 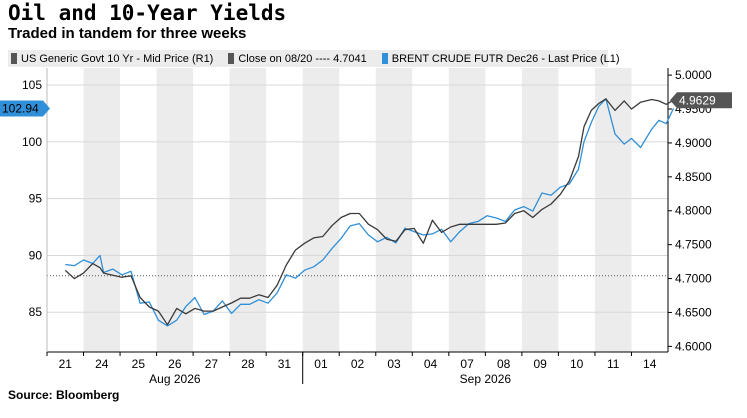 What do you see at coordinates (139, 364) in the screenshot?
I see `x-tick-label: 25` at bounding box center [139, 364].